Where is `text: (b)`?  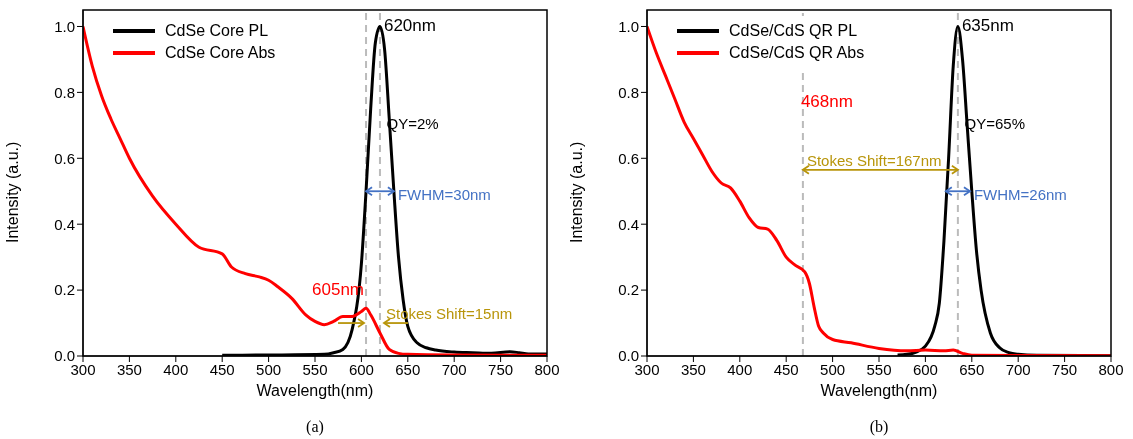 text: (b) is located at coordinates (879, 427).